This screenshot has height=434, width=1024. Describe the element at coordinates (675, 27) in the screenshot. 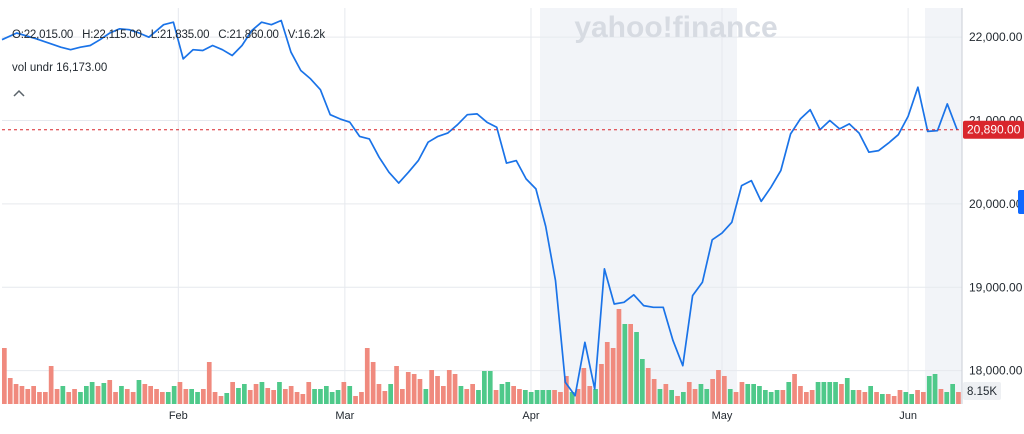

I see `yahoo-finance-watermark: yahoo!finance` at that location.